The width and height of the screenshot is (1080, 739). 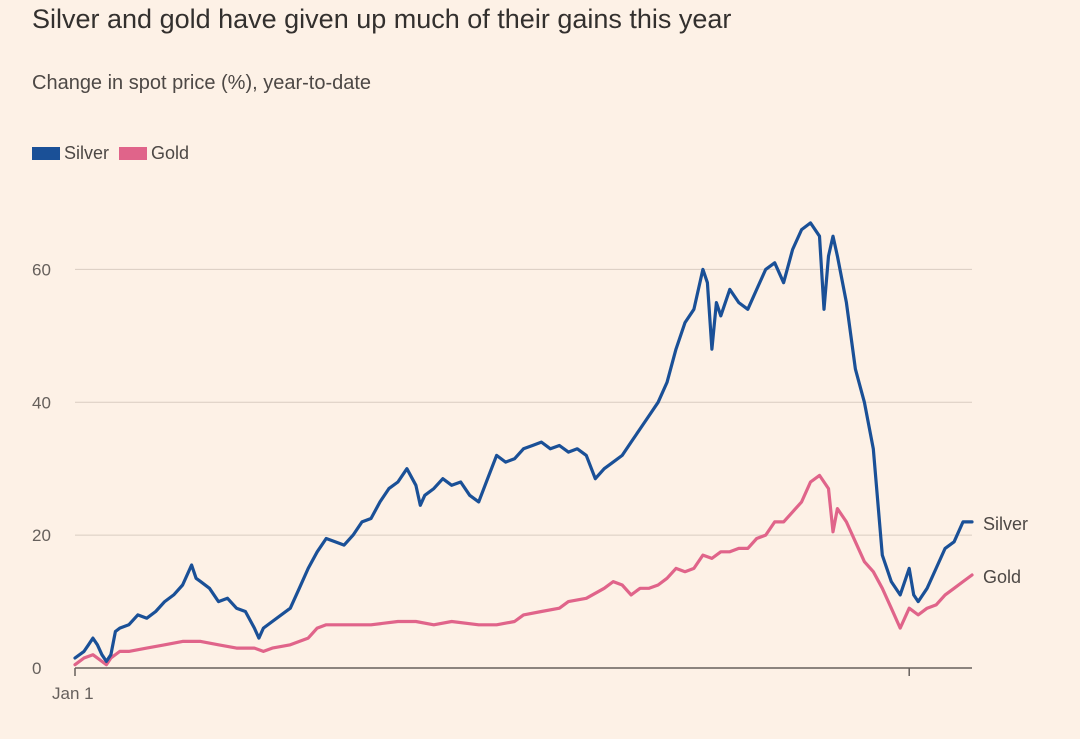 What do you see at coordinates (1005, 524) in the screenshot?
I see `series-end-label-silver: Silver` at bounding box center [1005, 524].